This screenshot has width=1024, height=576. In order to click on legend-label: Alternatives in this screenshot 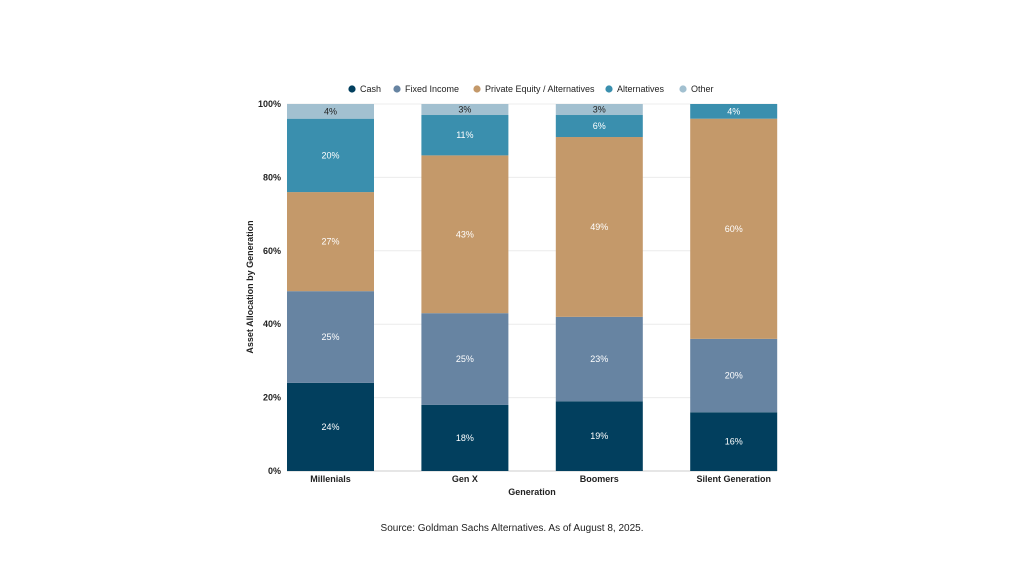, I will do `click(641, 89)`.